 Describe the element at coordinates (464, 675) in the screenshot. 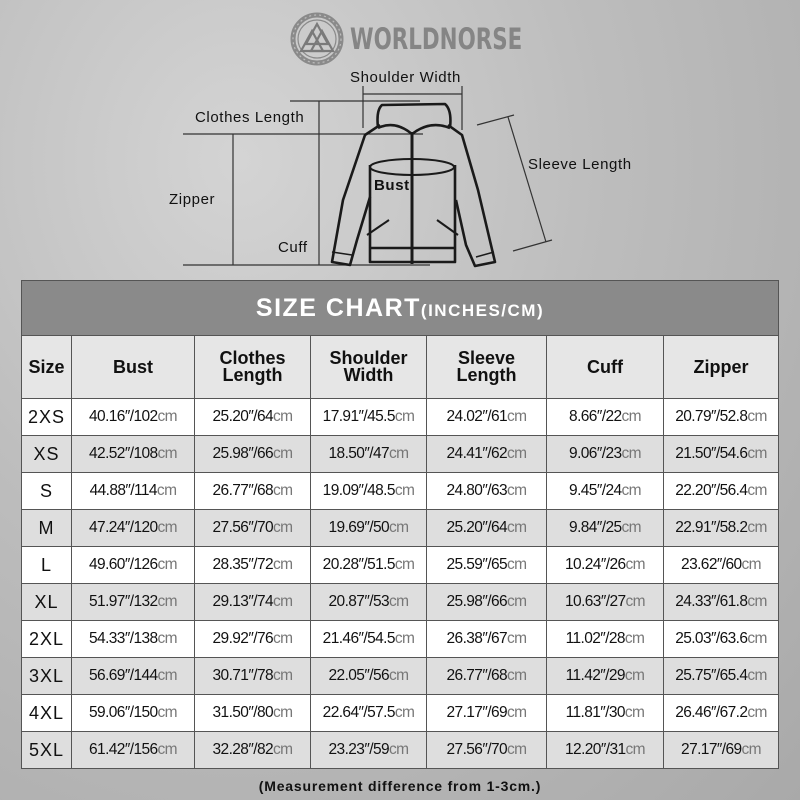

I see `inch-value: 26.77` at that location.